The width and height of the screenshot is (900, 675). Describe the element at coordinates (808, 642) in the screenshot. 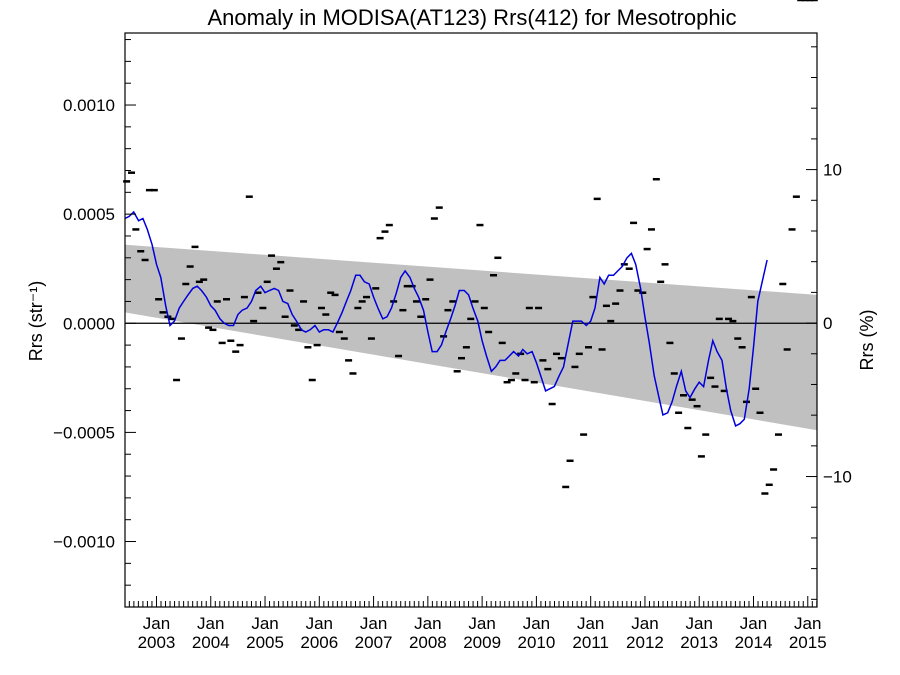

I see `x-tick-label-year: 2015` at that location.